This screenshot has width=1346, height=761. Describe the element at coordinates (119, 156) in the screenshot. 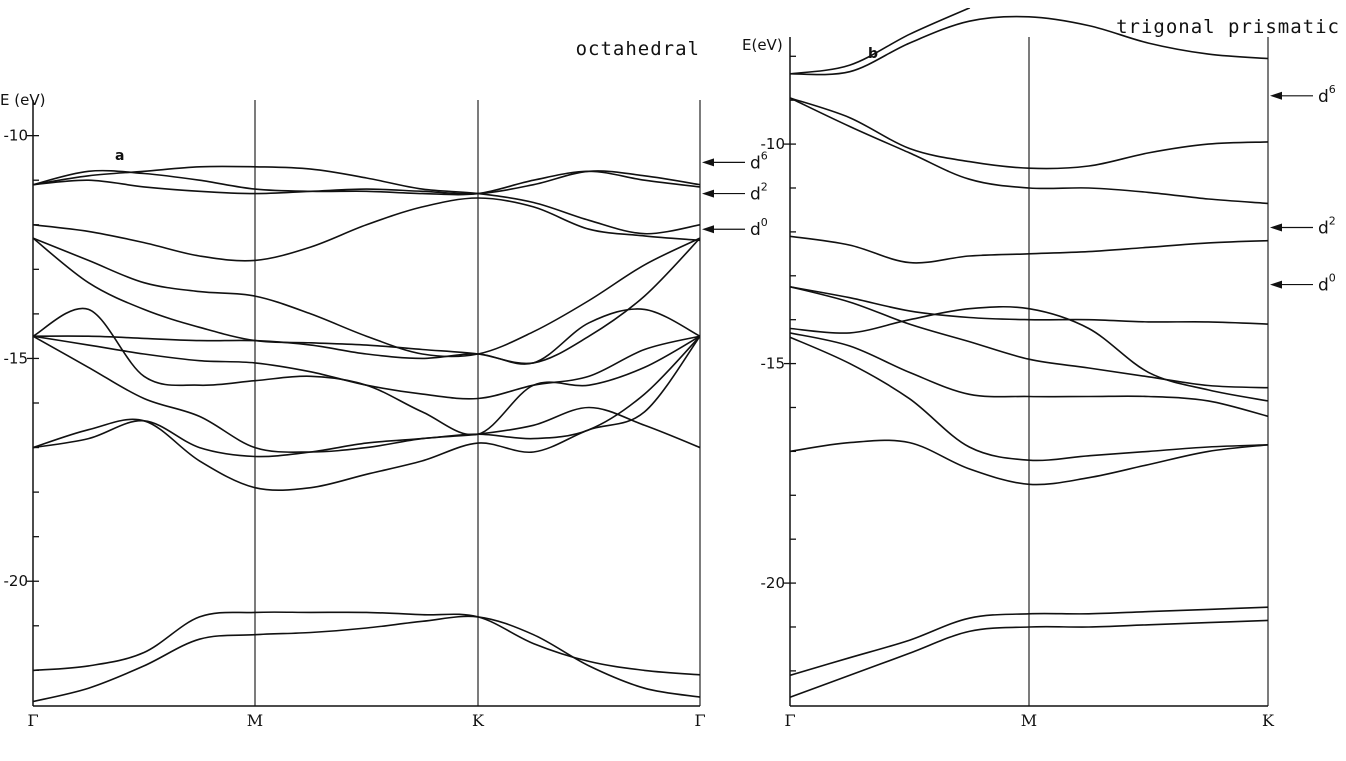

I see `panel-label: a` at that location.